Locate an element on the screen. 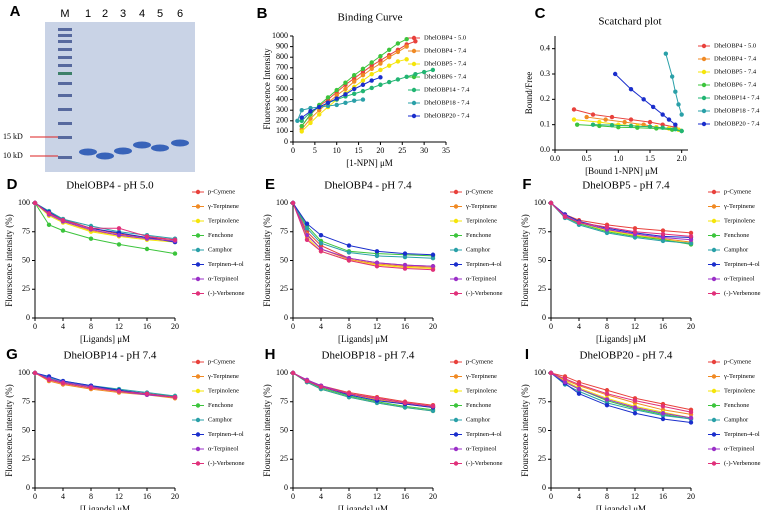 Image resolution: width=778 pixels, height=510 pixels. y-axis-label: Flourscence intensity (%) is located at coordinates (9, 430).